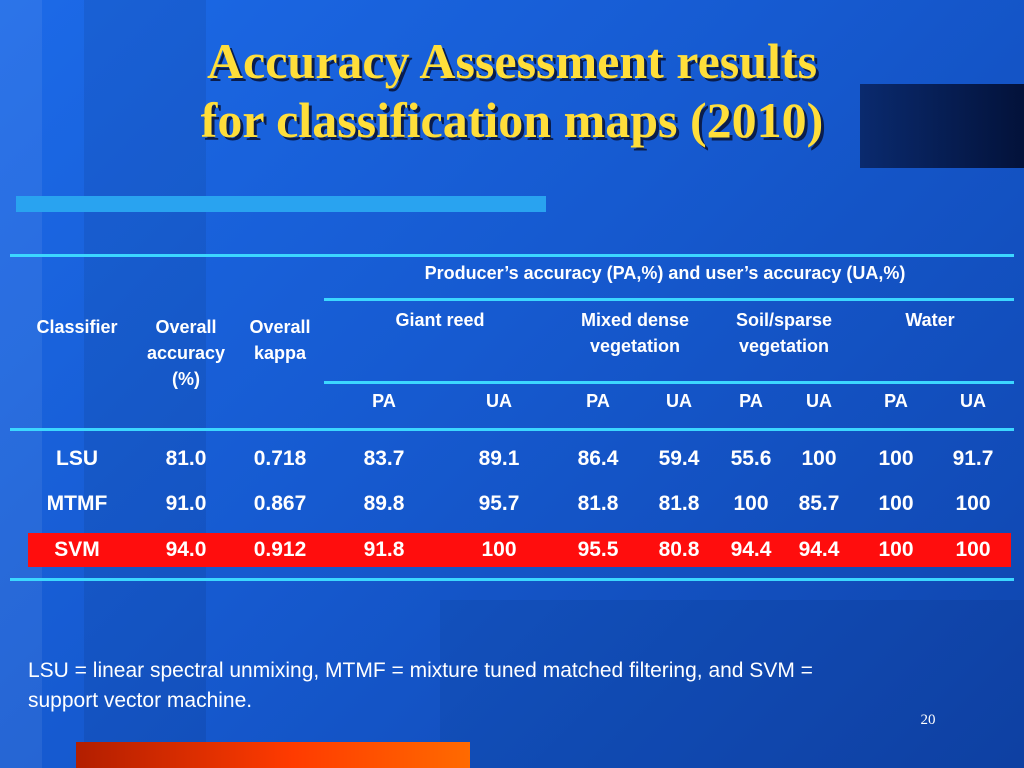 The width and height of the screenshot is (1024, 768). Describe the element at coordinates (679, 458) in the screenshot. I see `table-cell: 59.4` at that location.